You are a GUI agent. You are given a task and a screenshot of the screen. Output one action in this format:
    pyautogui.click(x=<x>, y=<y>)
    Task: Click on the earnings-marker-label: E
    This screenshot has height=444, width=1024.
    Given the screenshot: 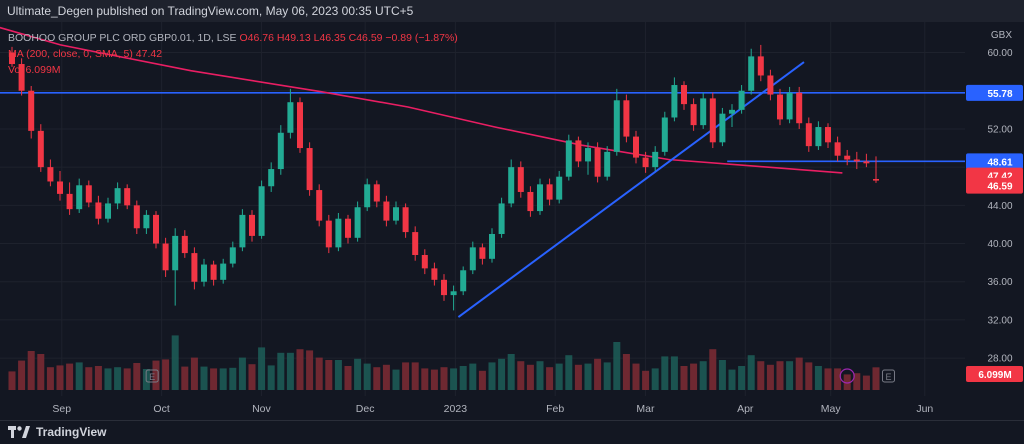 What is the action you would take?
    pyautogui.click(x=152, y=377)
    